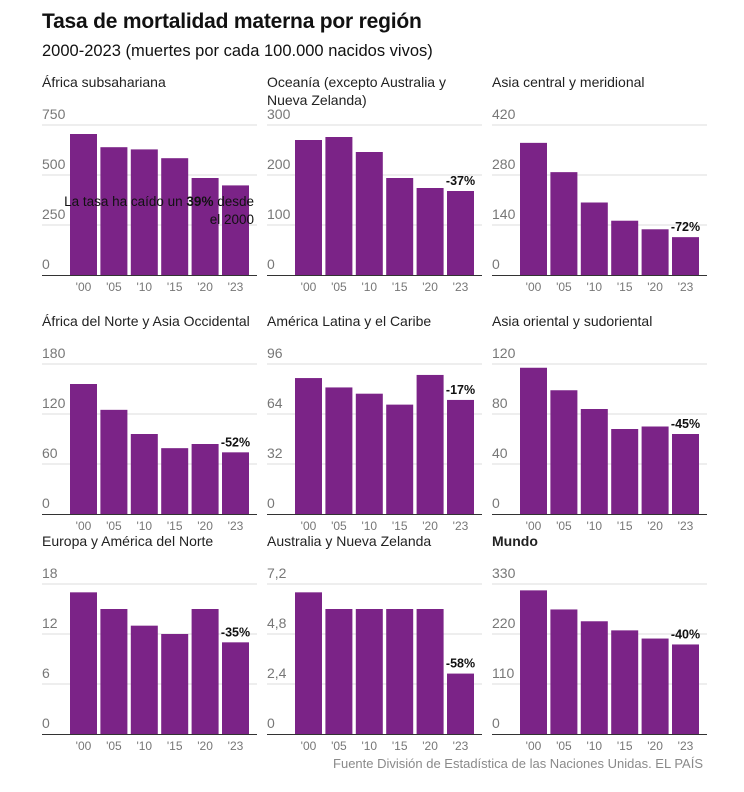 This screenshot has width=744, height=792. I want to click on y-tick-label: 220, so click(504, 623).